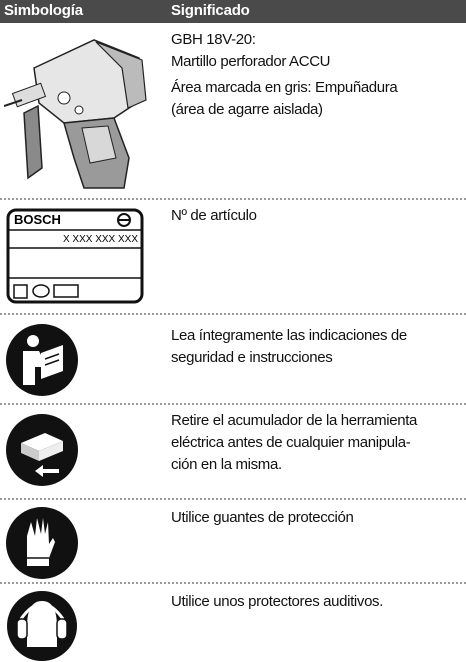  I want to click on meaning-line: Utilice unos protectores auditivos., so click(277, 601).